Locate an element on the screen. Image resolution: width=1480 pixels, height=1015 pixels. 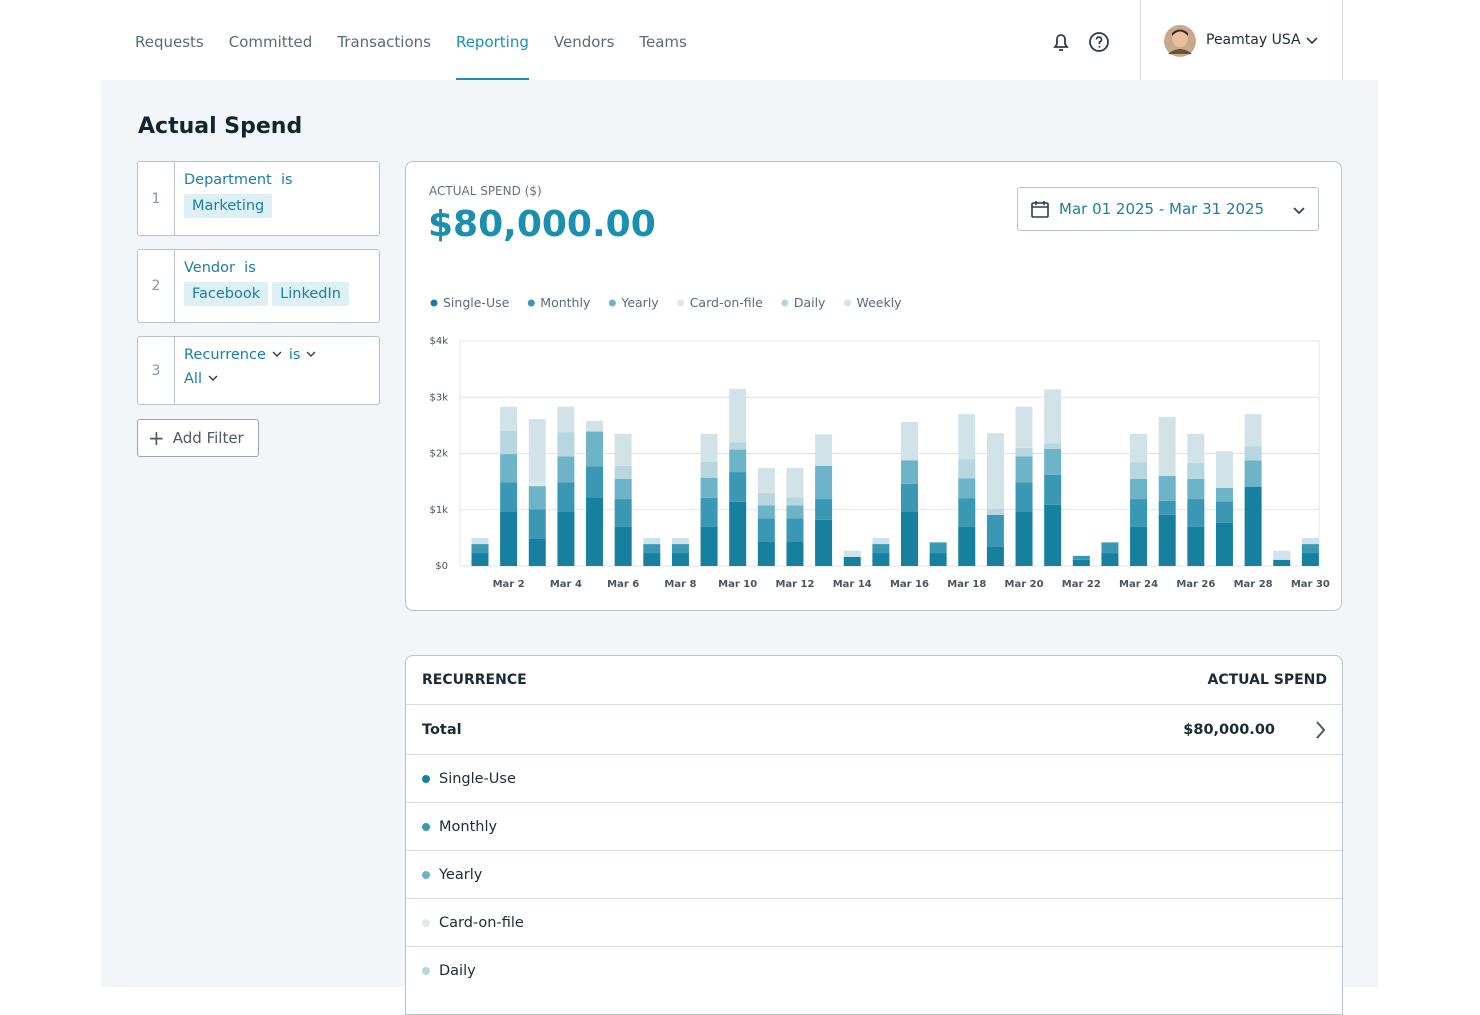
header-cell: RECURRENCE is located at coordinates (474, 680).